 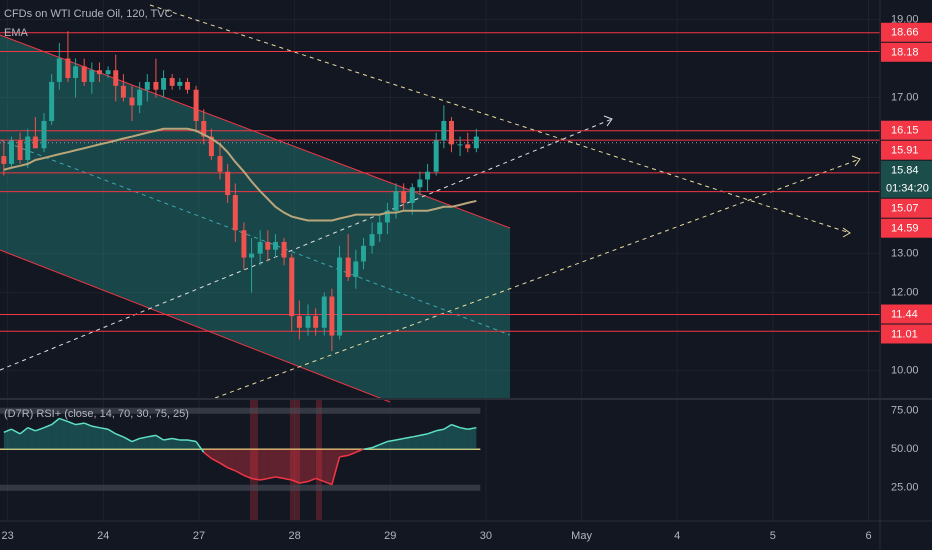 What do you see at coordinates (390, 536) in the screenshot?
I see `x-tick-label: 29` at bounding box center [390, 536].